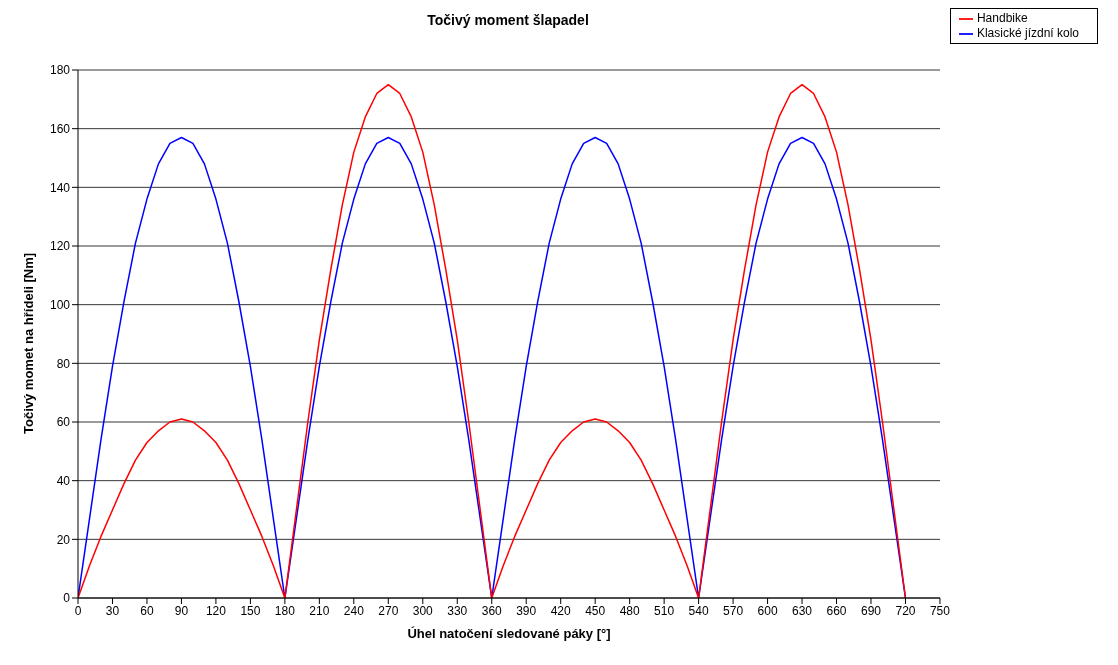  Describe the element at coordinates (63, 480) in the screenshot. I see `y-tick-label: 40` at that location.